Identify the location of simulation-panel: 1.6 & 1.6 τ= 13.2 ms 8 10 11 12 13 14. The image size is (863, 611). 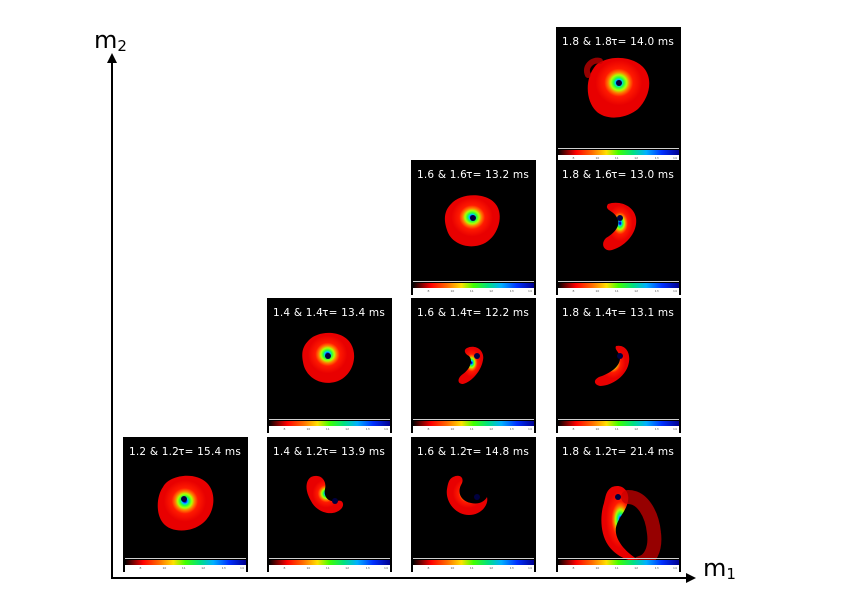
(473, 227).